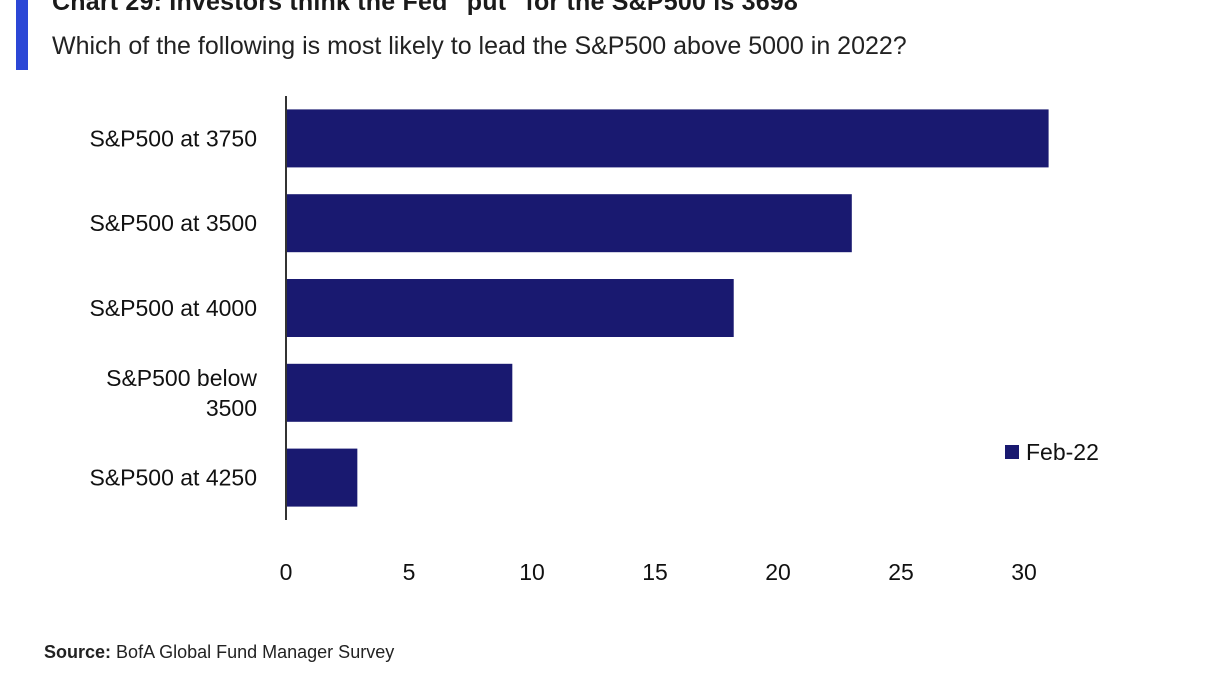  I want to click on category-label-line: S&P500 at 3500, so click(173, 223).